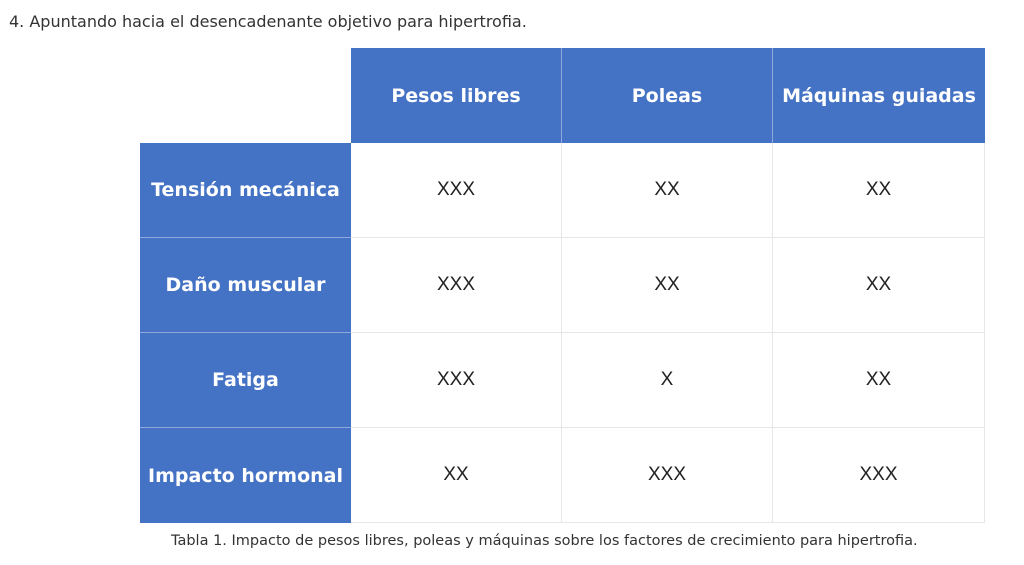 Image resolution: width=1024 pixels, height=565 pixels. I want to click on column-header-maquinas-guiadas: Máquinas guiadas, so click(879, 95).